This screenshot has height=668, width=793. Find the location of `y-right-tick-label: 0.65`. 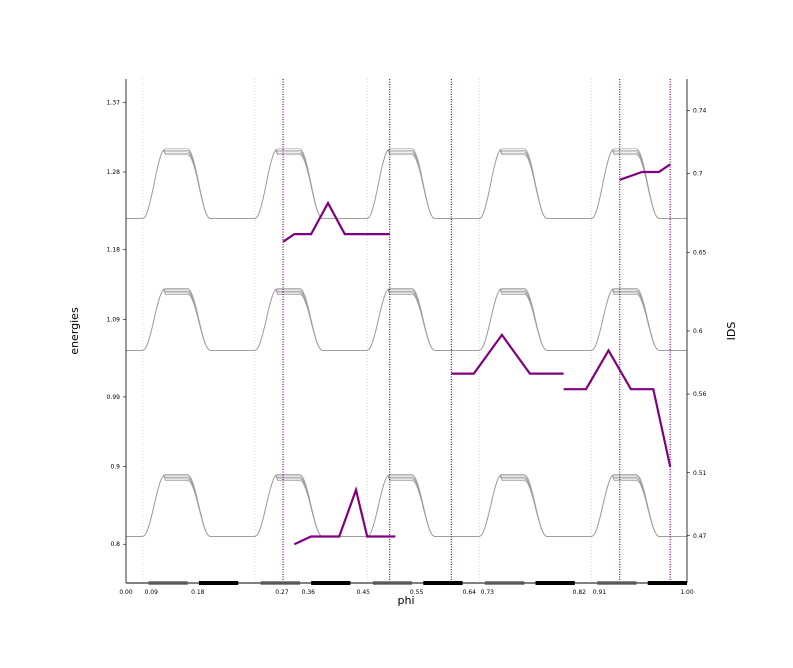

y-right-tick-label: 0.65 is located at coordinates (700, 252).